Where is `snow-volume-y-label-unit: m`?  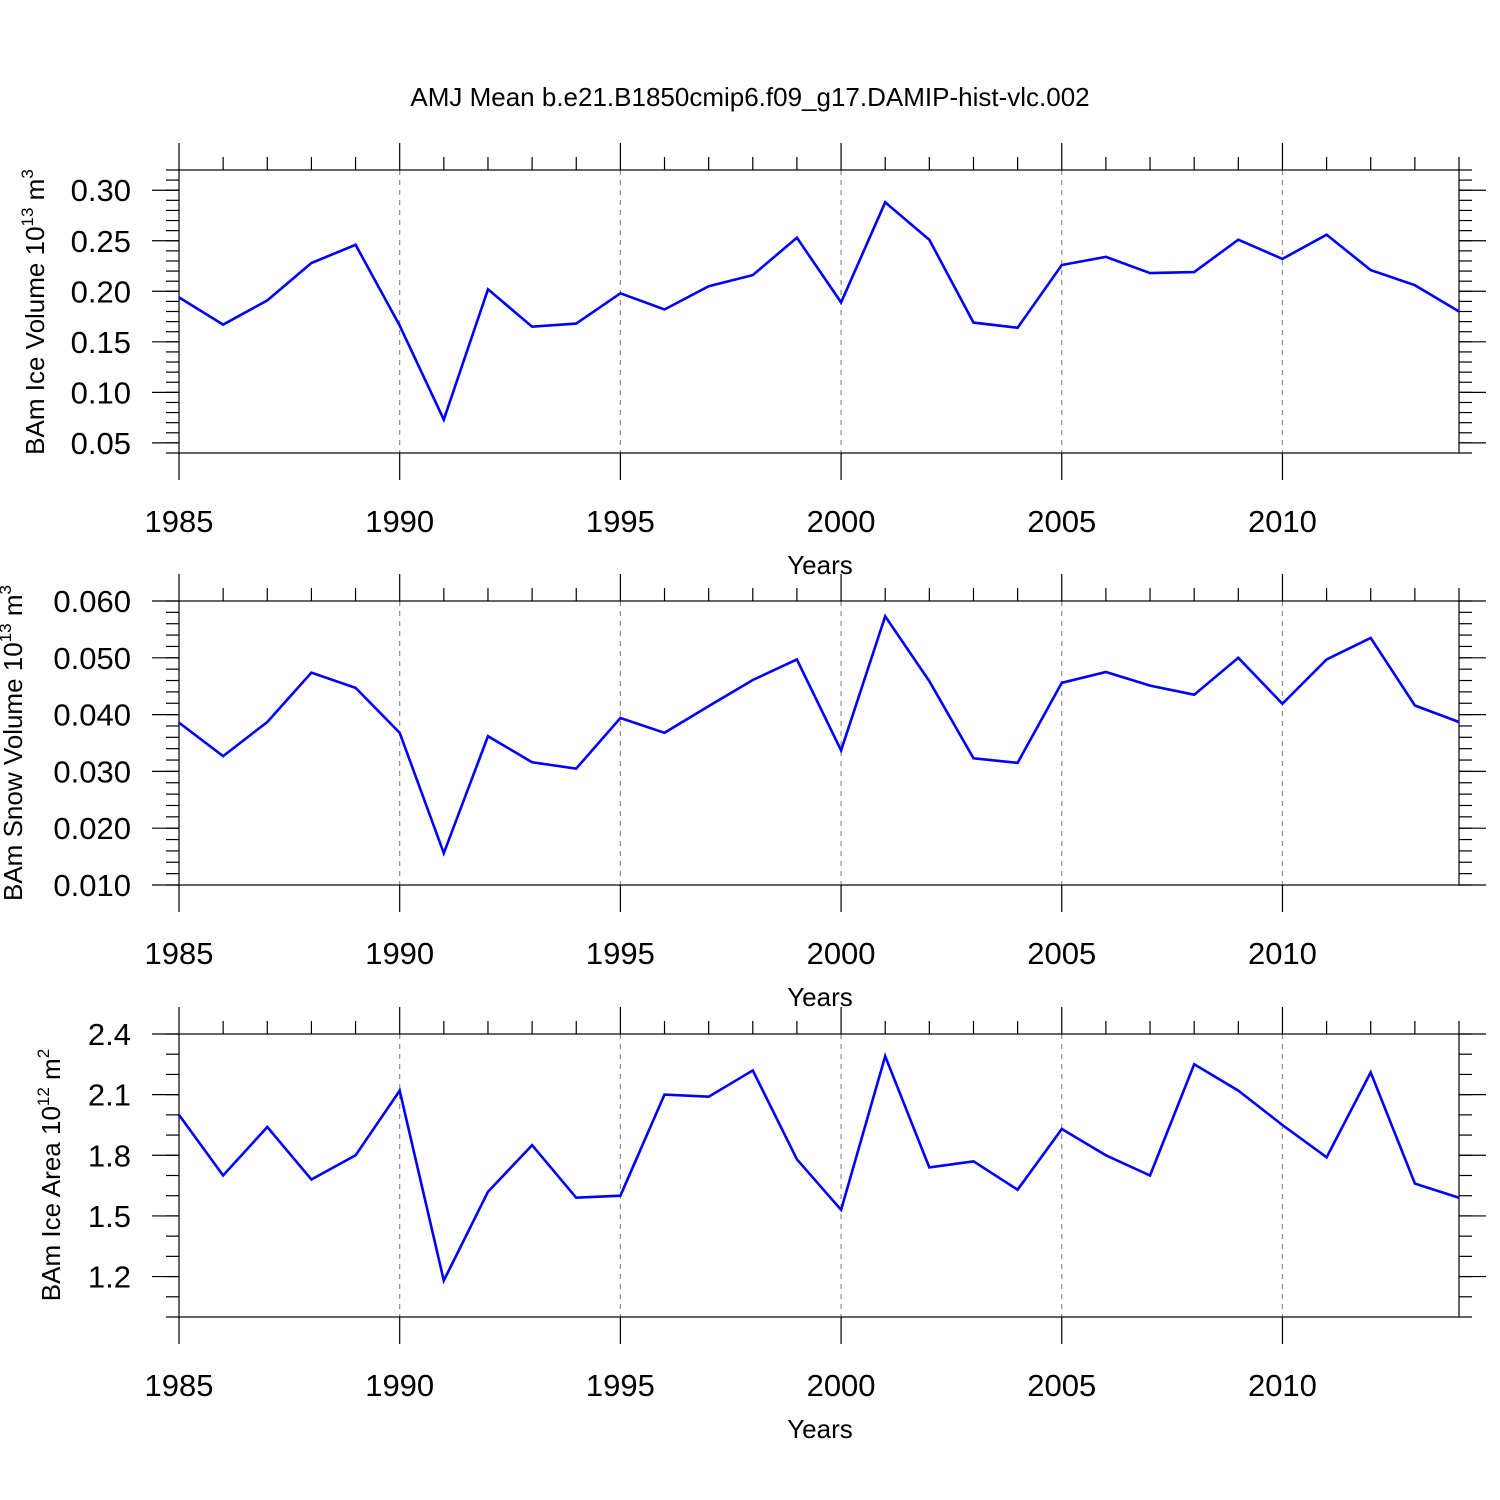
snow-volume-y-label-unit: m is located at coordinates (14, 605).